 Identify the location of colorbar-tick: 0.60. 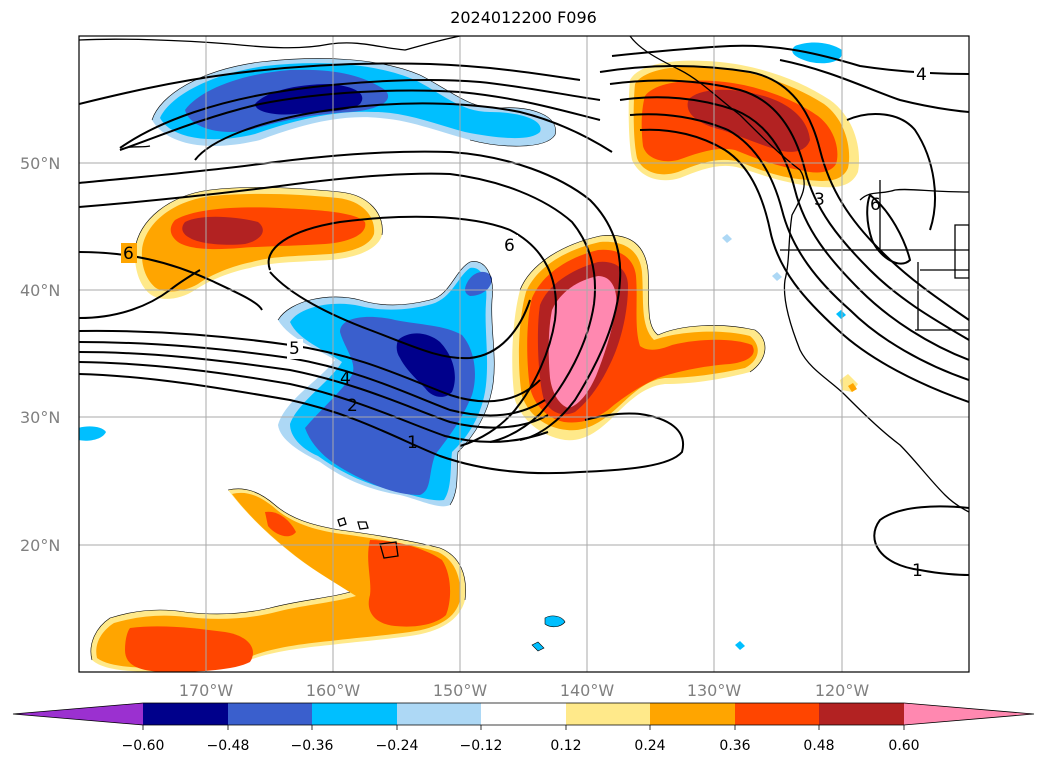
(903, 746).